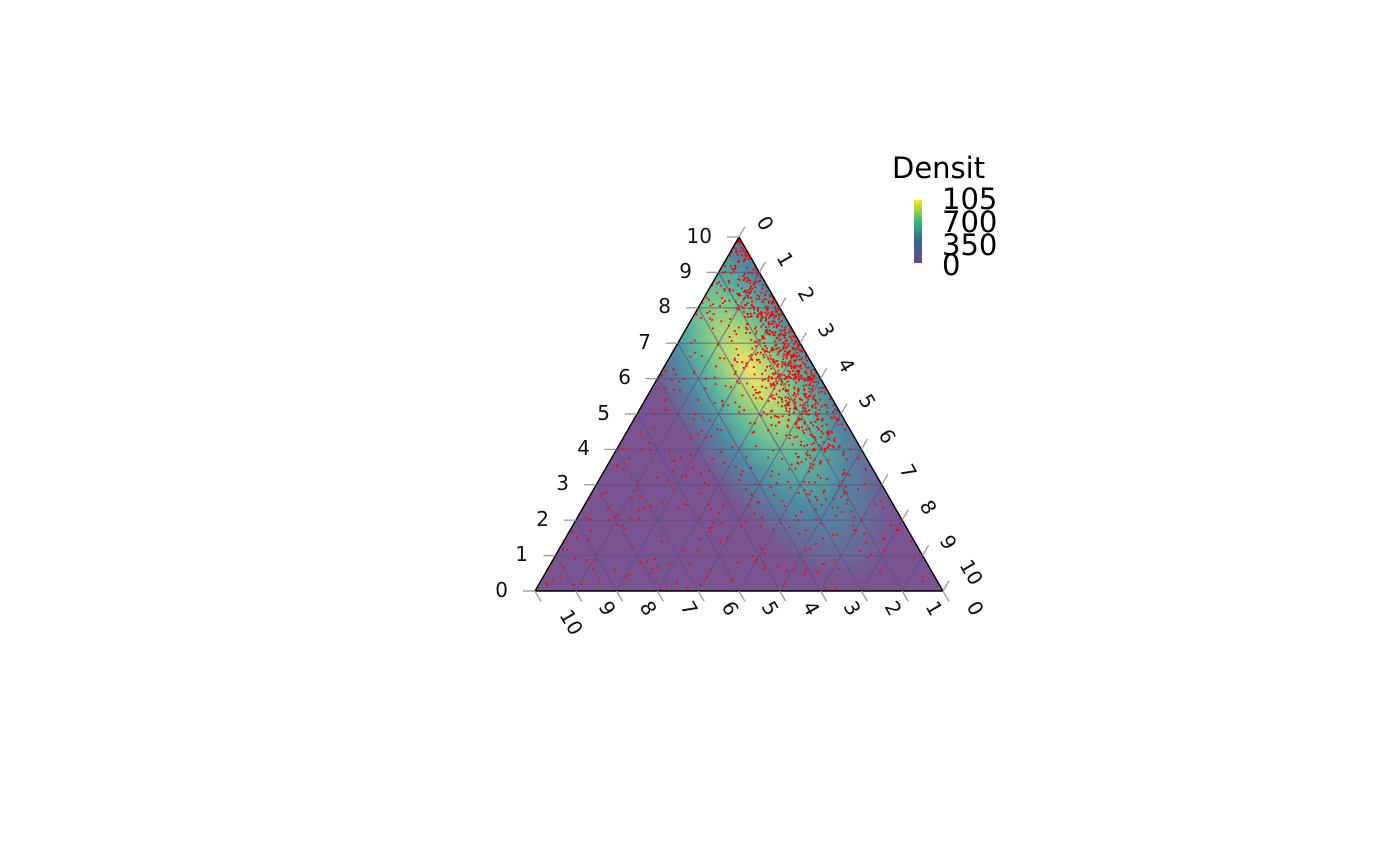 This screenshot has width=1400, height=866. What do you see at coordinates (806, 294) in the screenshot?
I see `right-tick-label: 2` at bounding box center [806, 294].